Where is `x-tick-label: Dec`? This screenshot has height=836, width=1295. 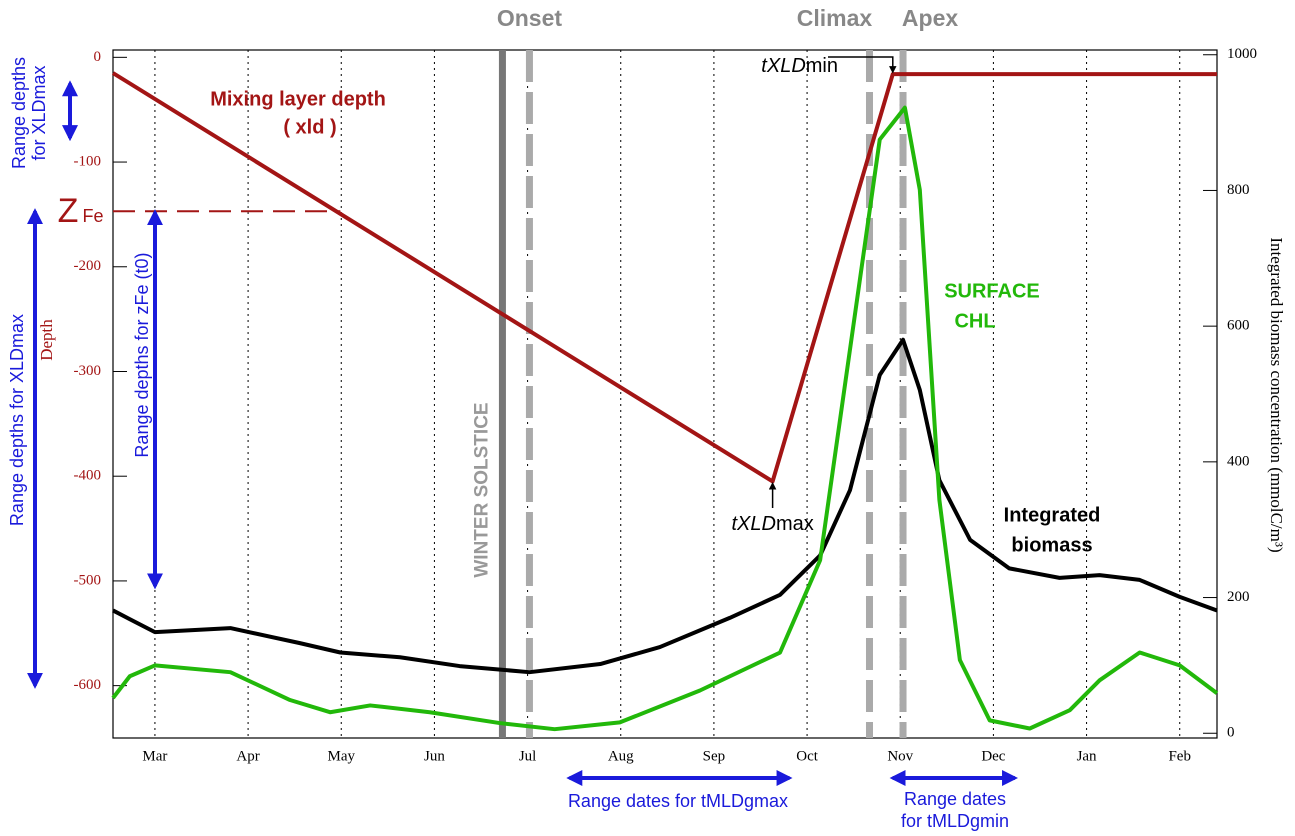 x-tick-label: Dec is located at coordinates (993, 756).